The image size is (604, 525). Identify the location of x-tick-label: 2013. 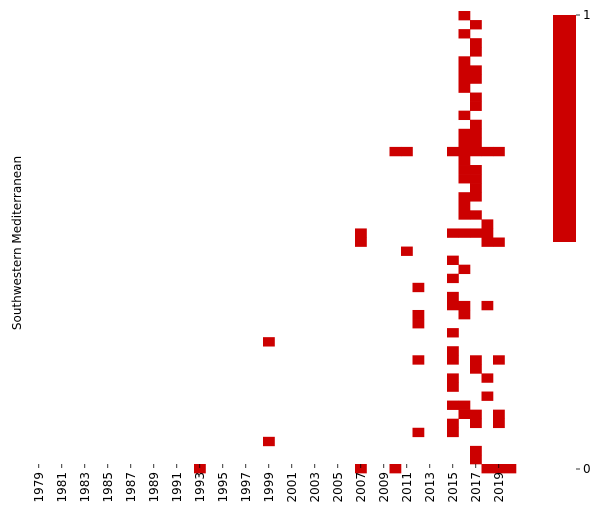
(430, 487).